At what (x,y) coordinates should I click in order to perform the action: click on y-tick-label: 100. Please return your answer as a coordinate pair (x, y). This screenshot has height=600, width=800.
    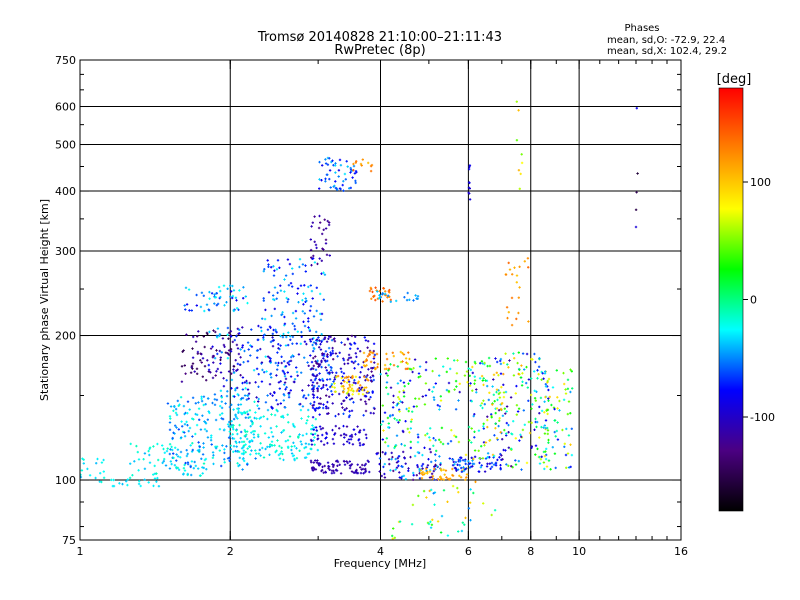
    Looking at the image, I should click on (65, 480).